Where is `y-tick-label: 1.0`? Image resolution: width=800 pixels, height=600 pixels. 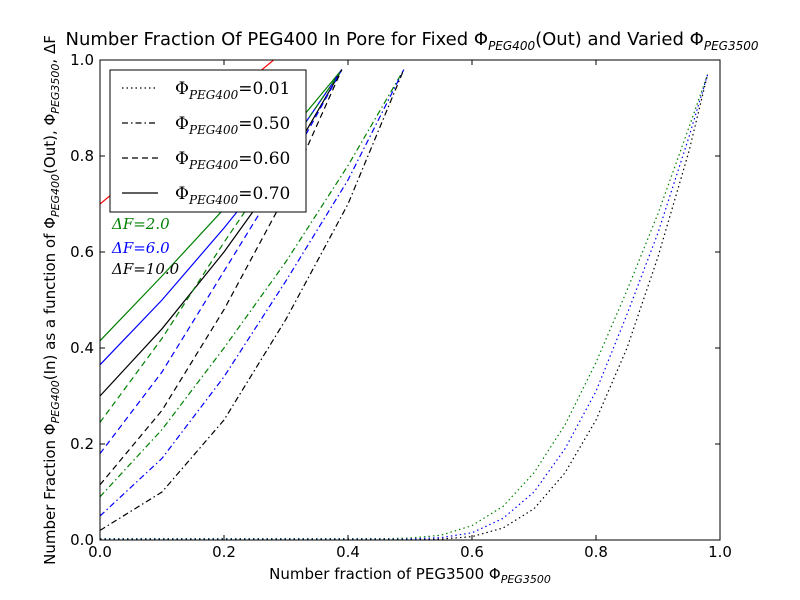
y-tick-label: 1.0 is located at coordinates (82, 60).